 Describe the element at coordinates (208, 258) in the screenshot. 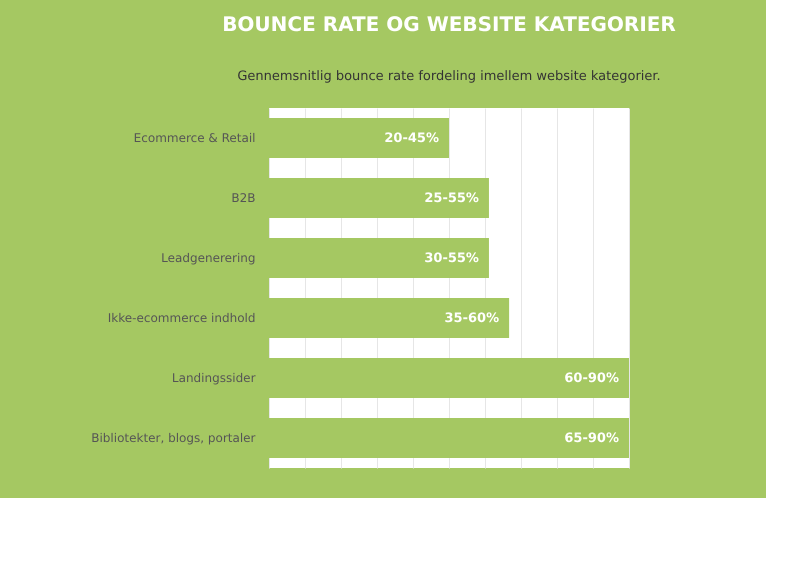

I see `y-tick-label: Leadgenerering` at that location.